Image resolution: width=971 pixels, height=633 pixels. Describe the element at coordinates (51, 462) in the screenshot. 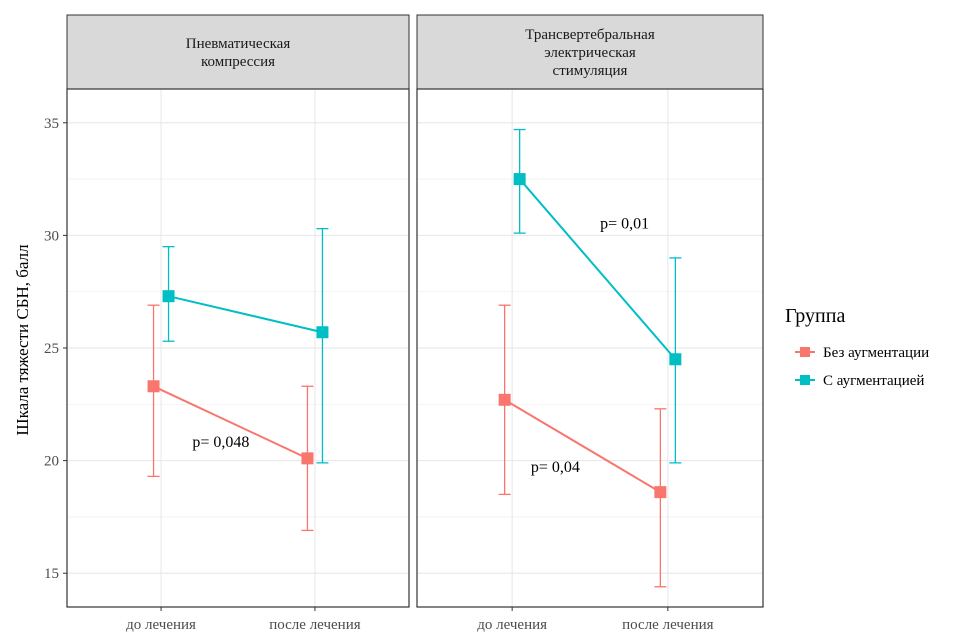

I see `y-tick-label: 20` at that location.